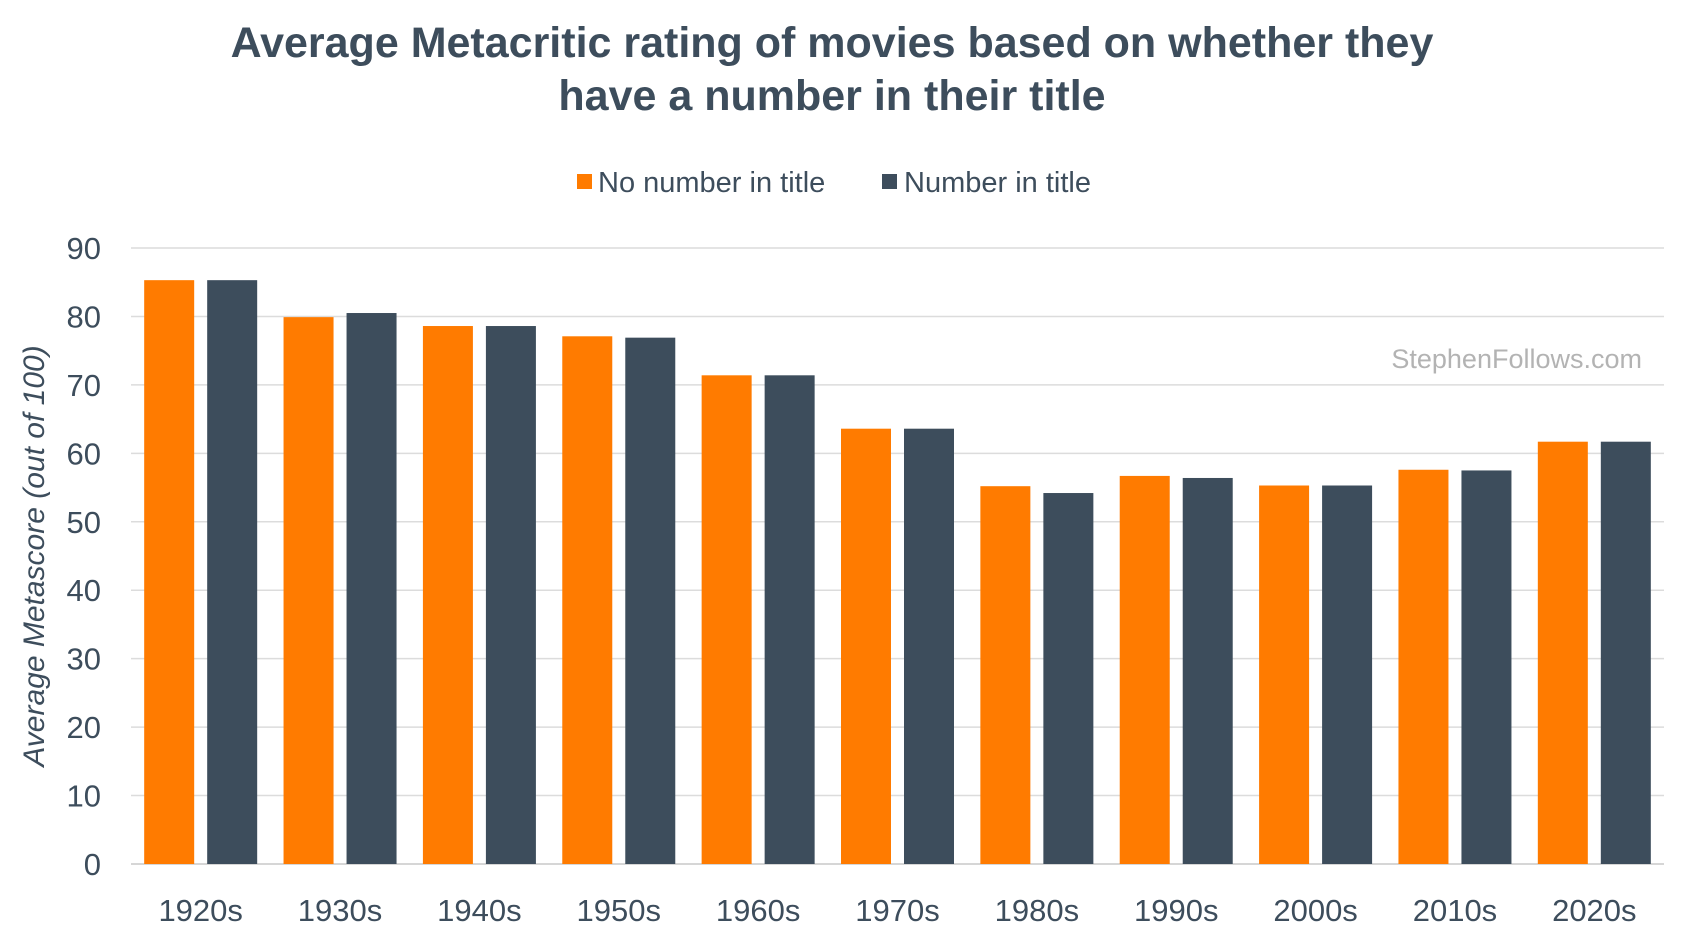 The height and width of the screenshot is (942, 1694). Describe the element at coordinates (1594, 910) in the screenshot. I see `x-tick-label: 2020s` at that location.